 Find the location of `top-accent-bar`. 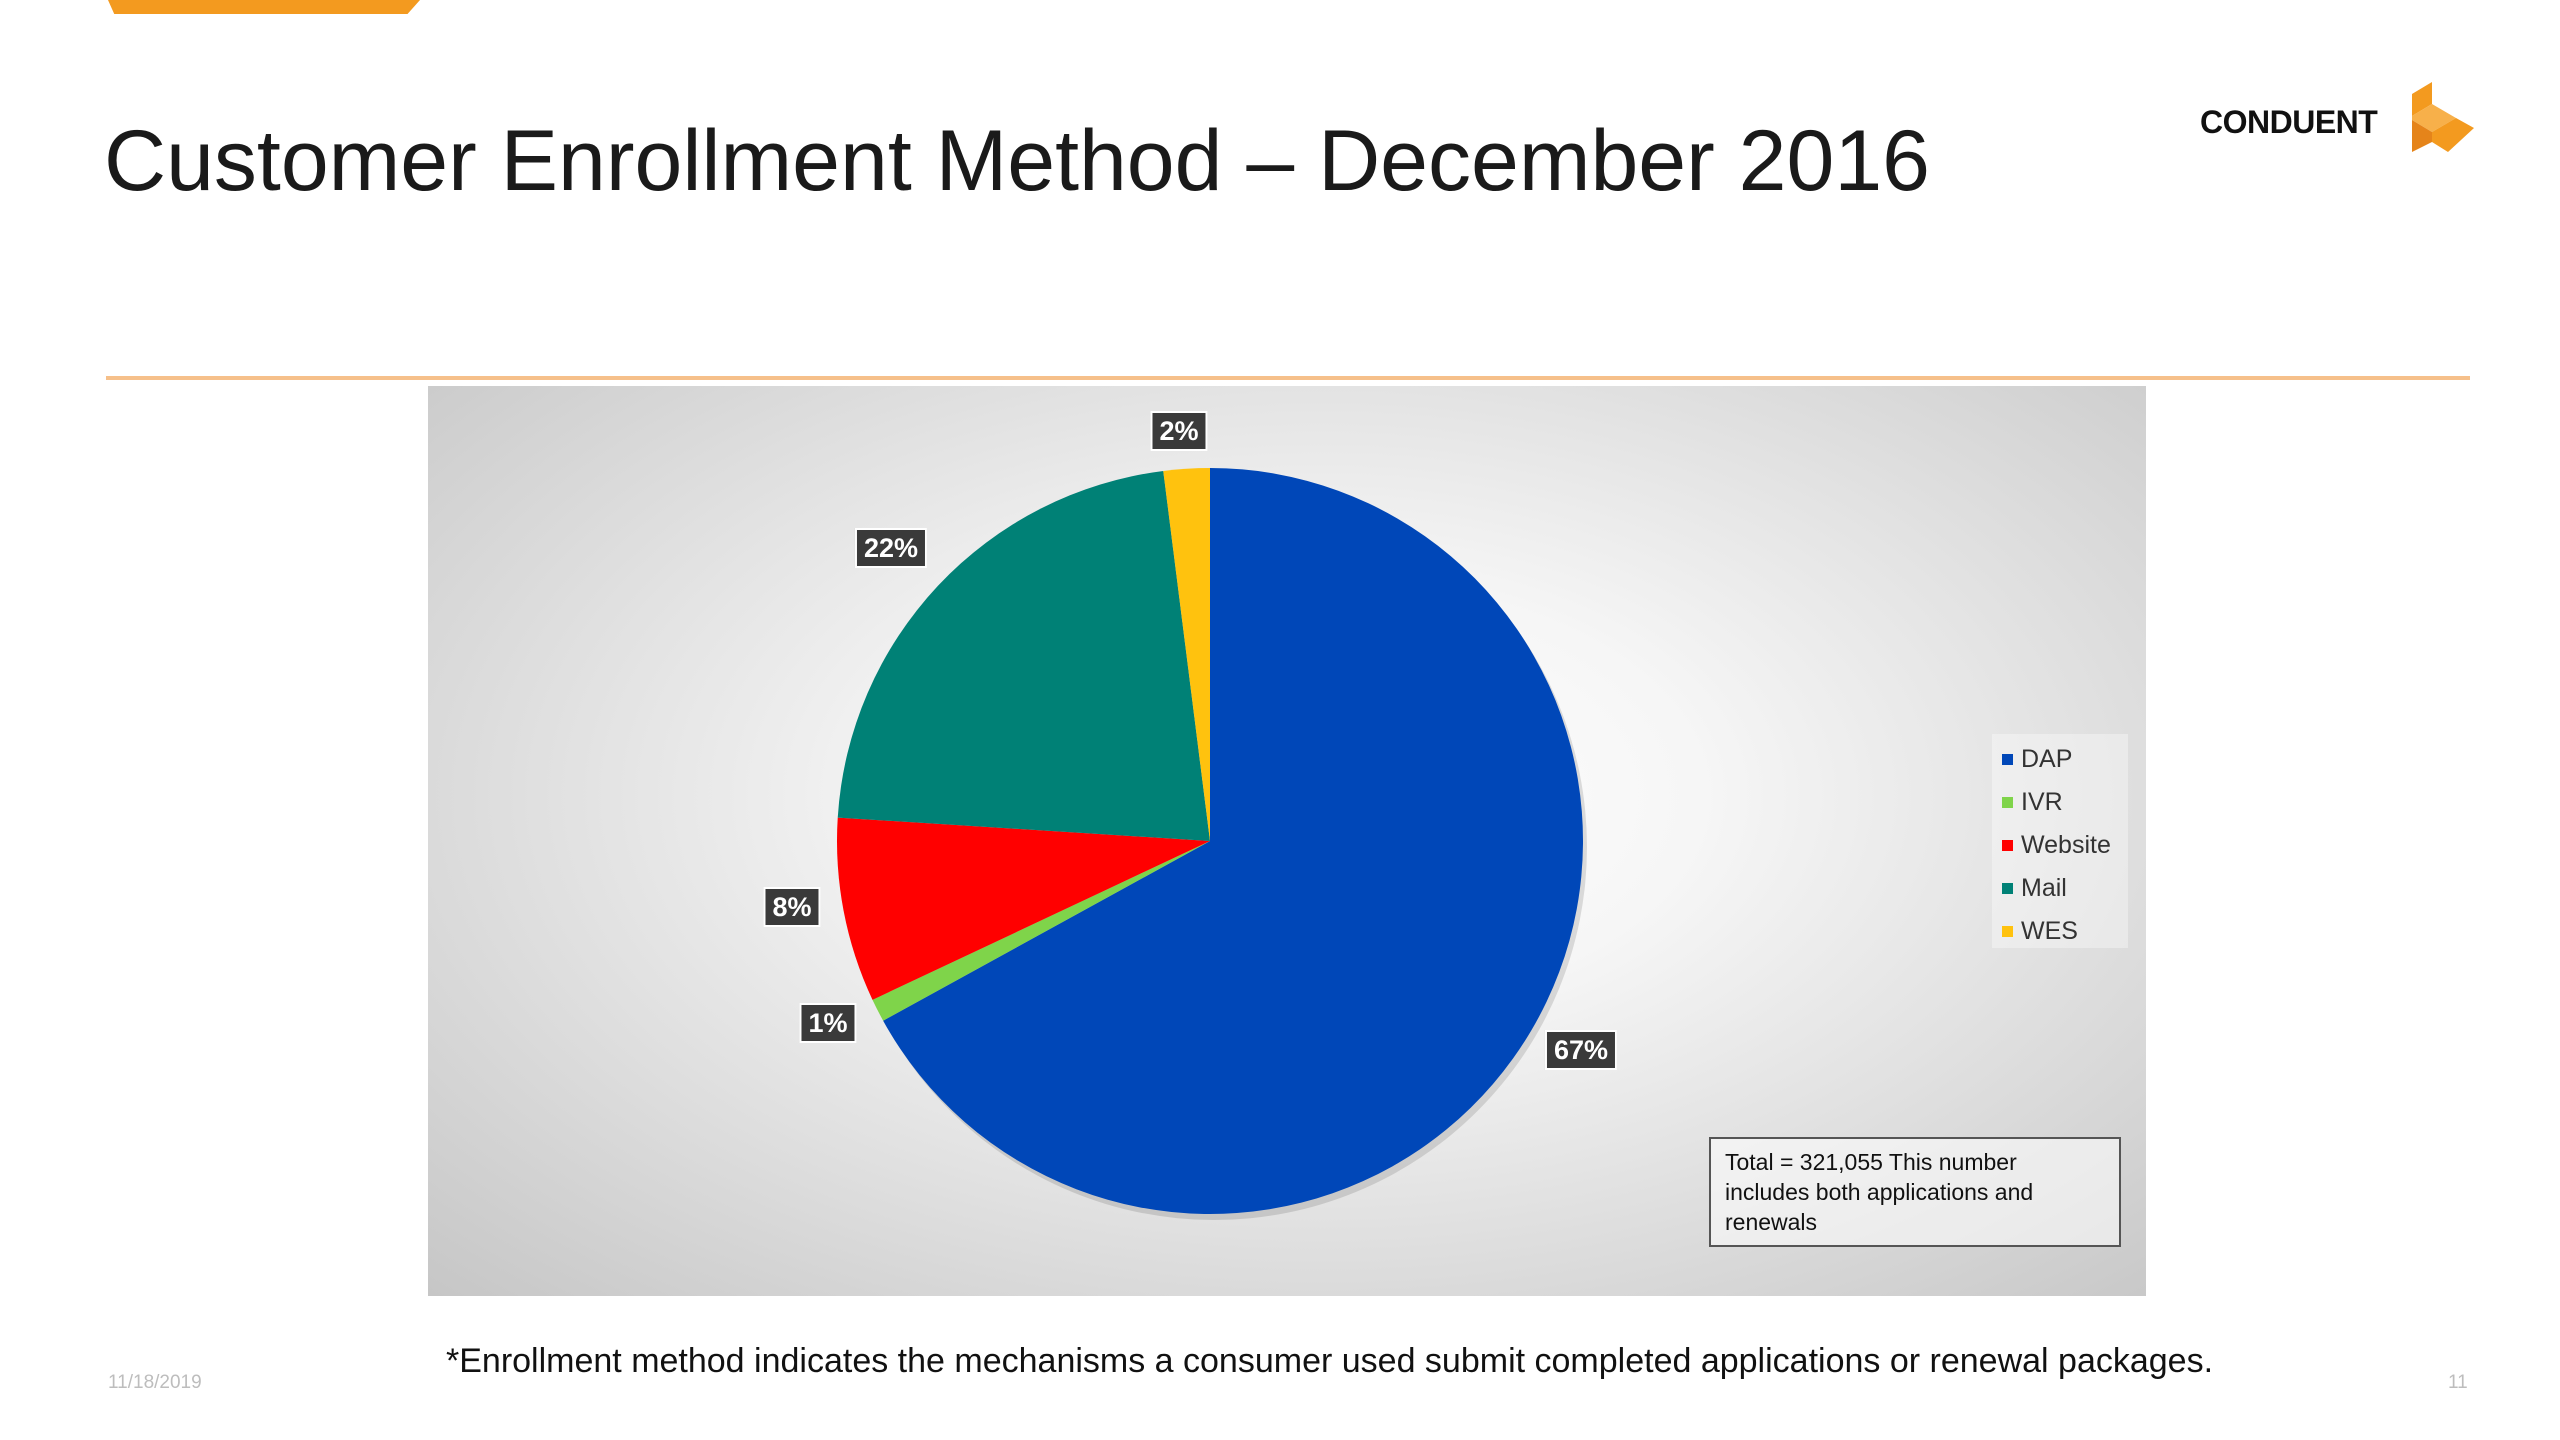

top-accent-bar is located at coordinates (264, 7).